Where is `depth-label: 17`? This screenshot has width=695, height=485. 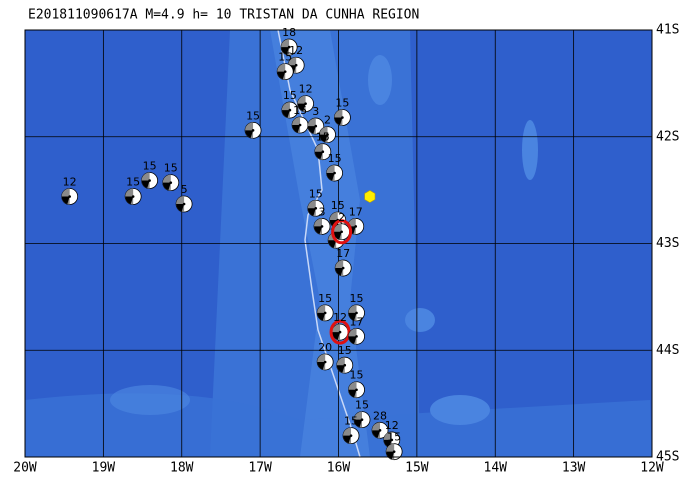 depth-label: 17 is located at coordinates (357, 321).